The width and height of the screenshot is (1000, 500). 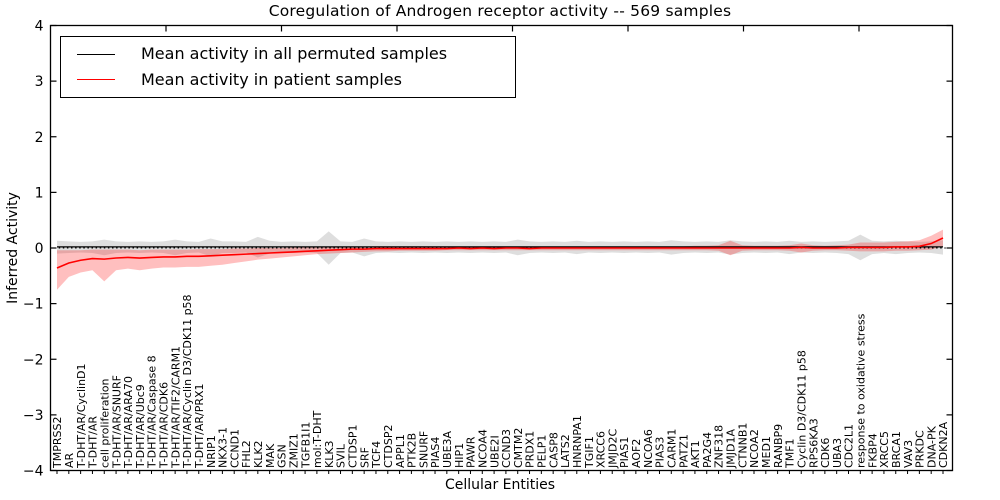 What do you see at coordinates (943, 444) in the screenshot?
I see `x-category-label: CDKN2A` at bounding box center [943, 444].